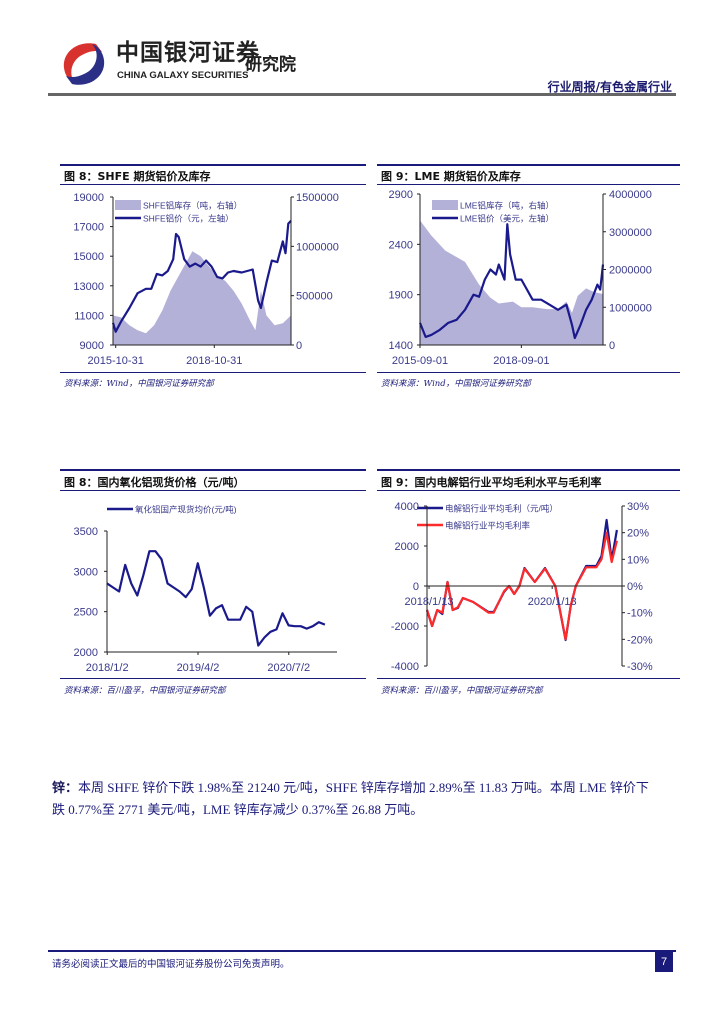 This screenshot has width=724, height=1024. I want to click on legend-label-0: SHFE铝库存（吨，右轴）, so click(192, 206).